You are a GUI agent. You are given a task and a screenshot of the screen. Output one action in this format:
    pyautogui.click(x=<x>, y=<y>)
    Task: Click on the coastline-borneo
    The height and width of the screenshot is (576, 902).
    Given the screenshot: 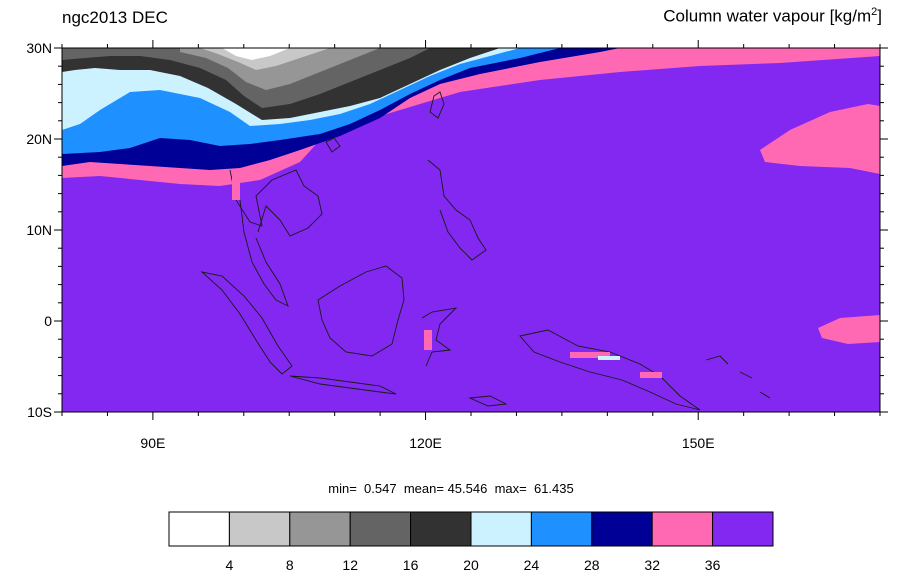 What is the action you would take?
    pyautogui.click(x=361, y=311)
    